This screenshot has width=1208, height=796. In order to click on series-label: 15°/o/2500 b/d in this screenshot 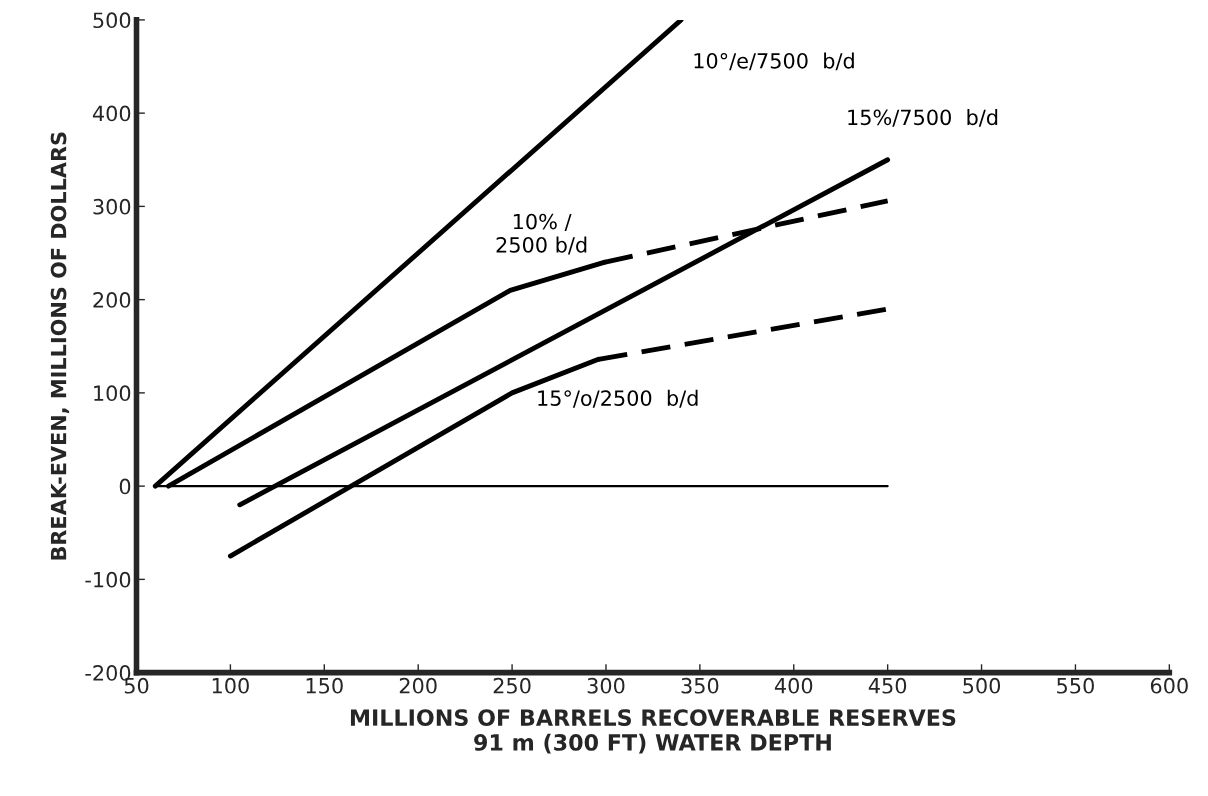, I will do `click(618, 398)`.